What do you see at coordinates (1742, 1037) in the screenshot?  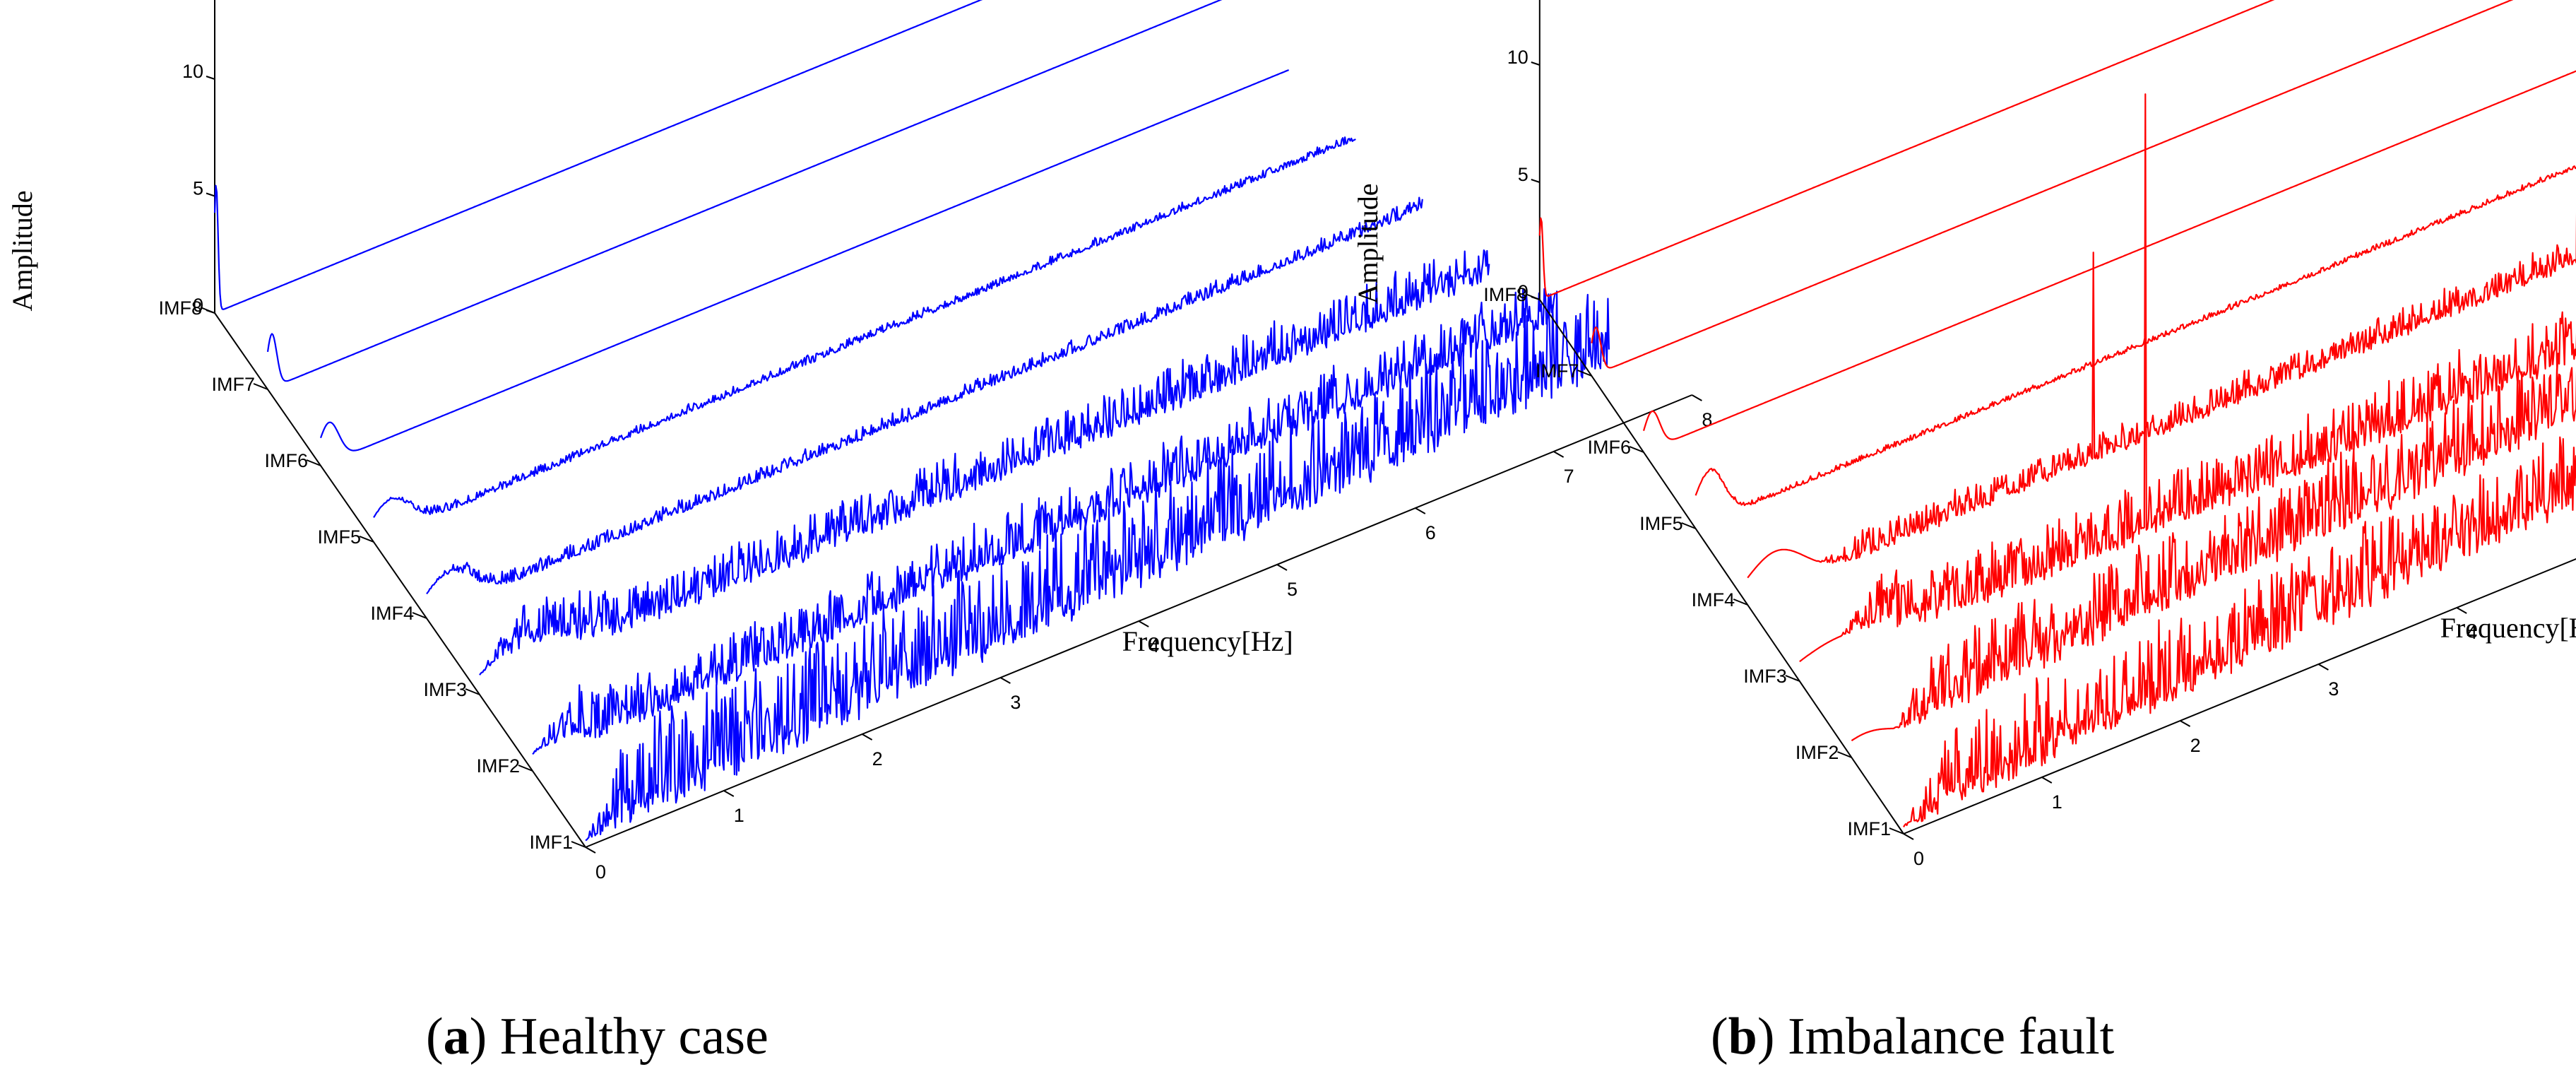 I see `caption-b-letter: b` at bounding box center [1742, 1037].